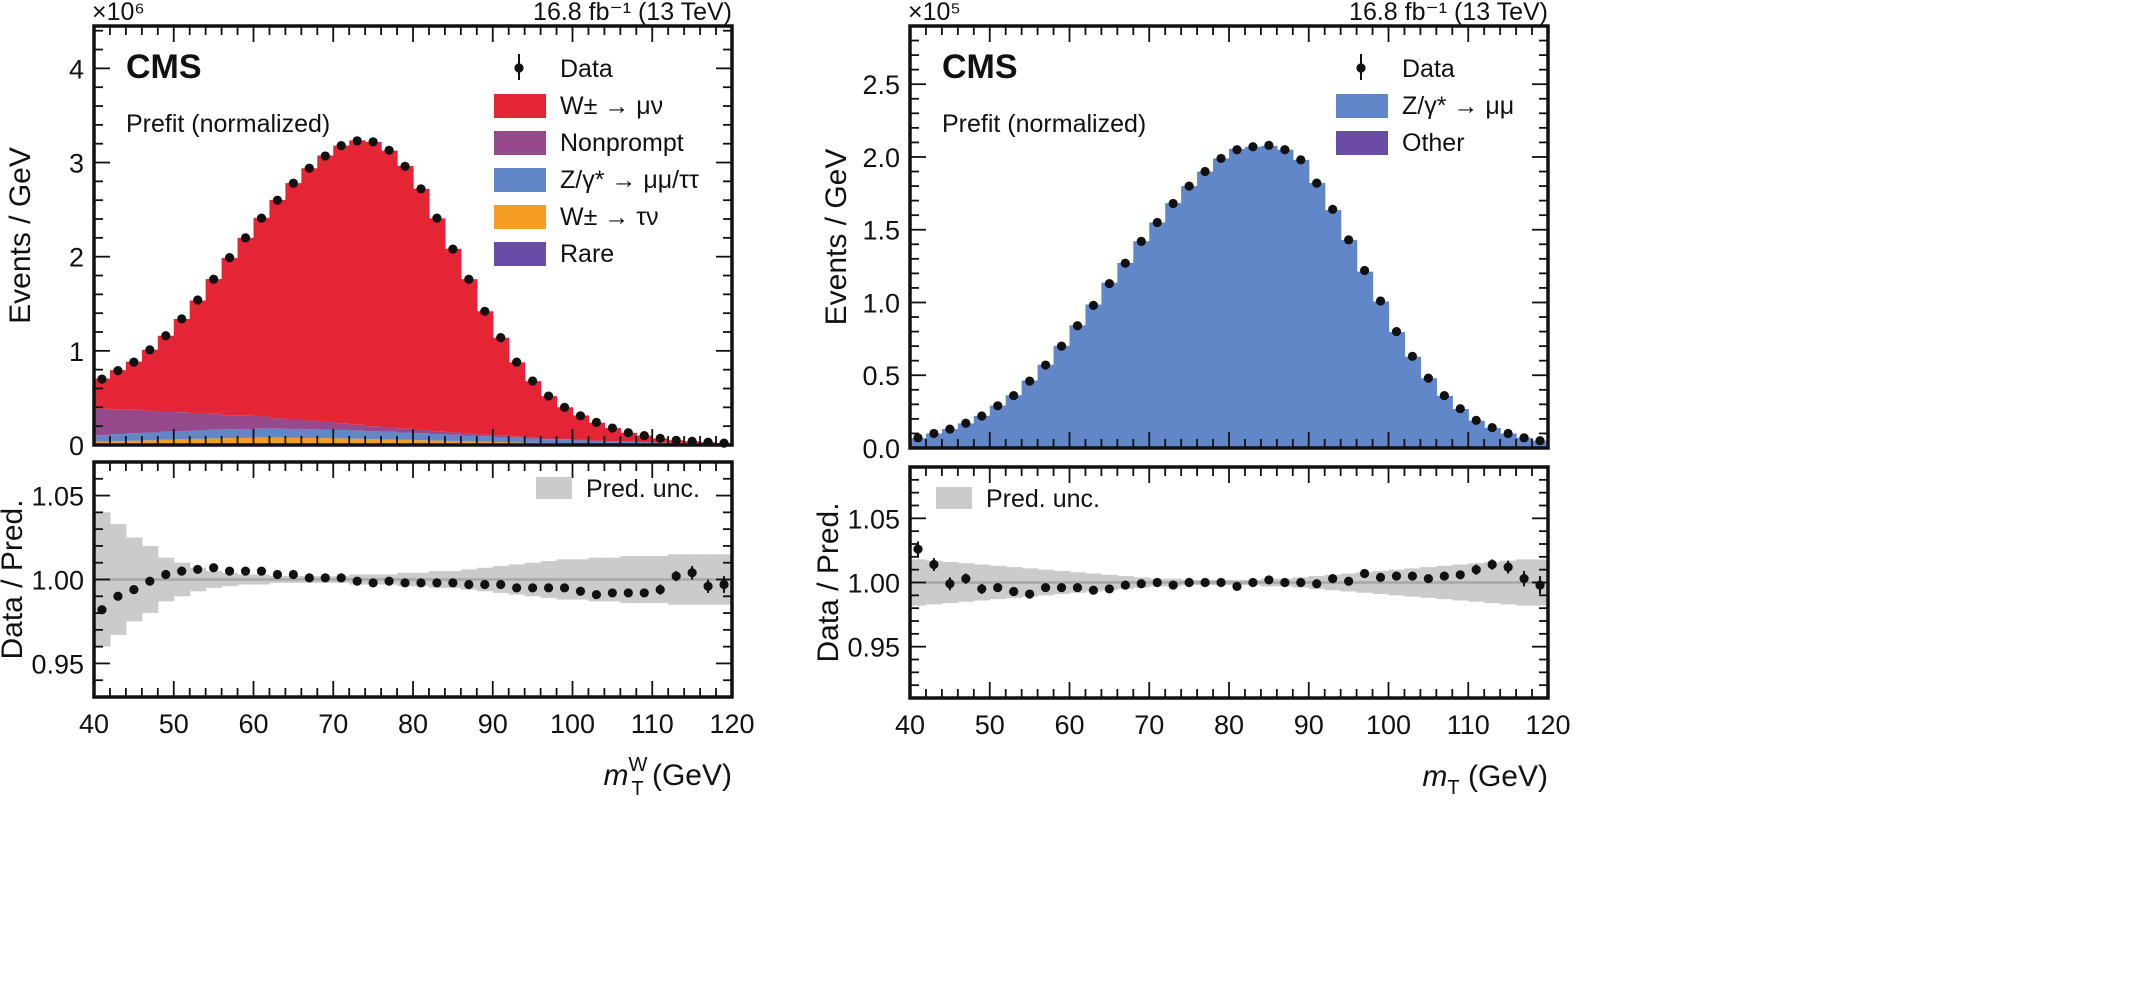  Describe the element at coordinates (1453, 788) in the screenshot. I see `x-label-sub: T` at that location.